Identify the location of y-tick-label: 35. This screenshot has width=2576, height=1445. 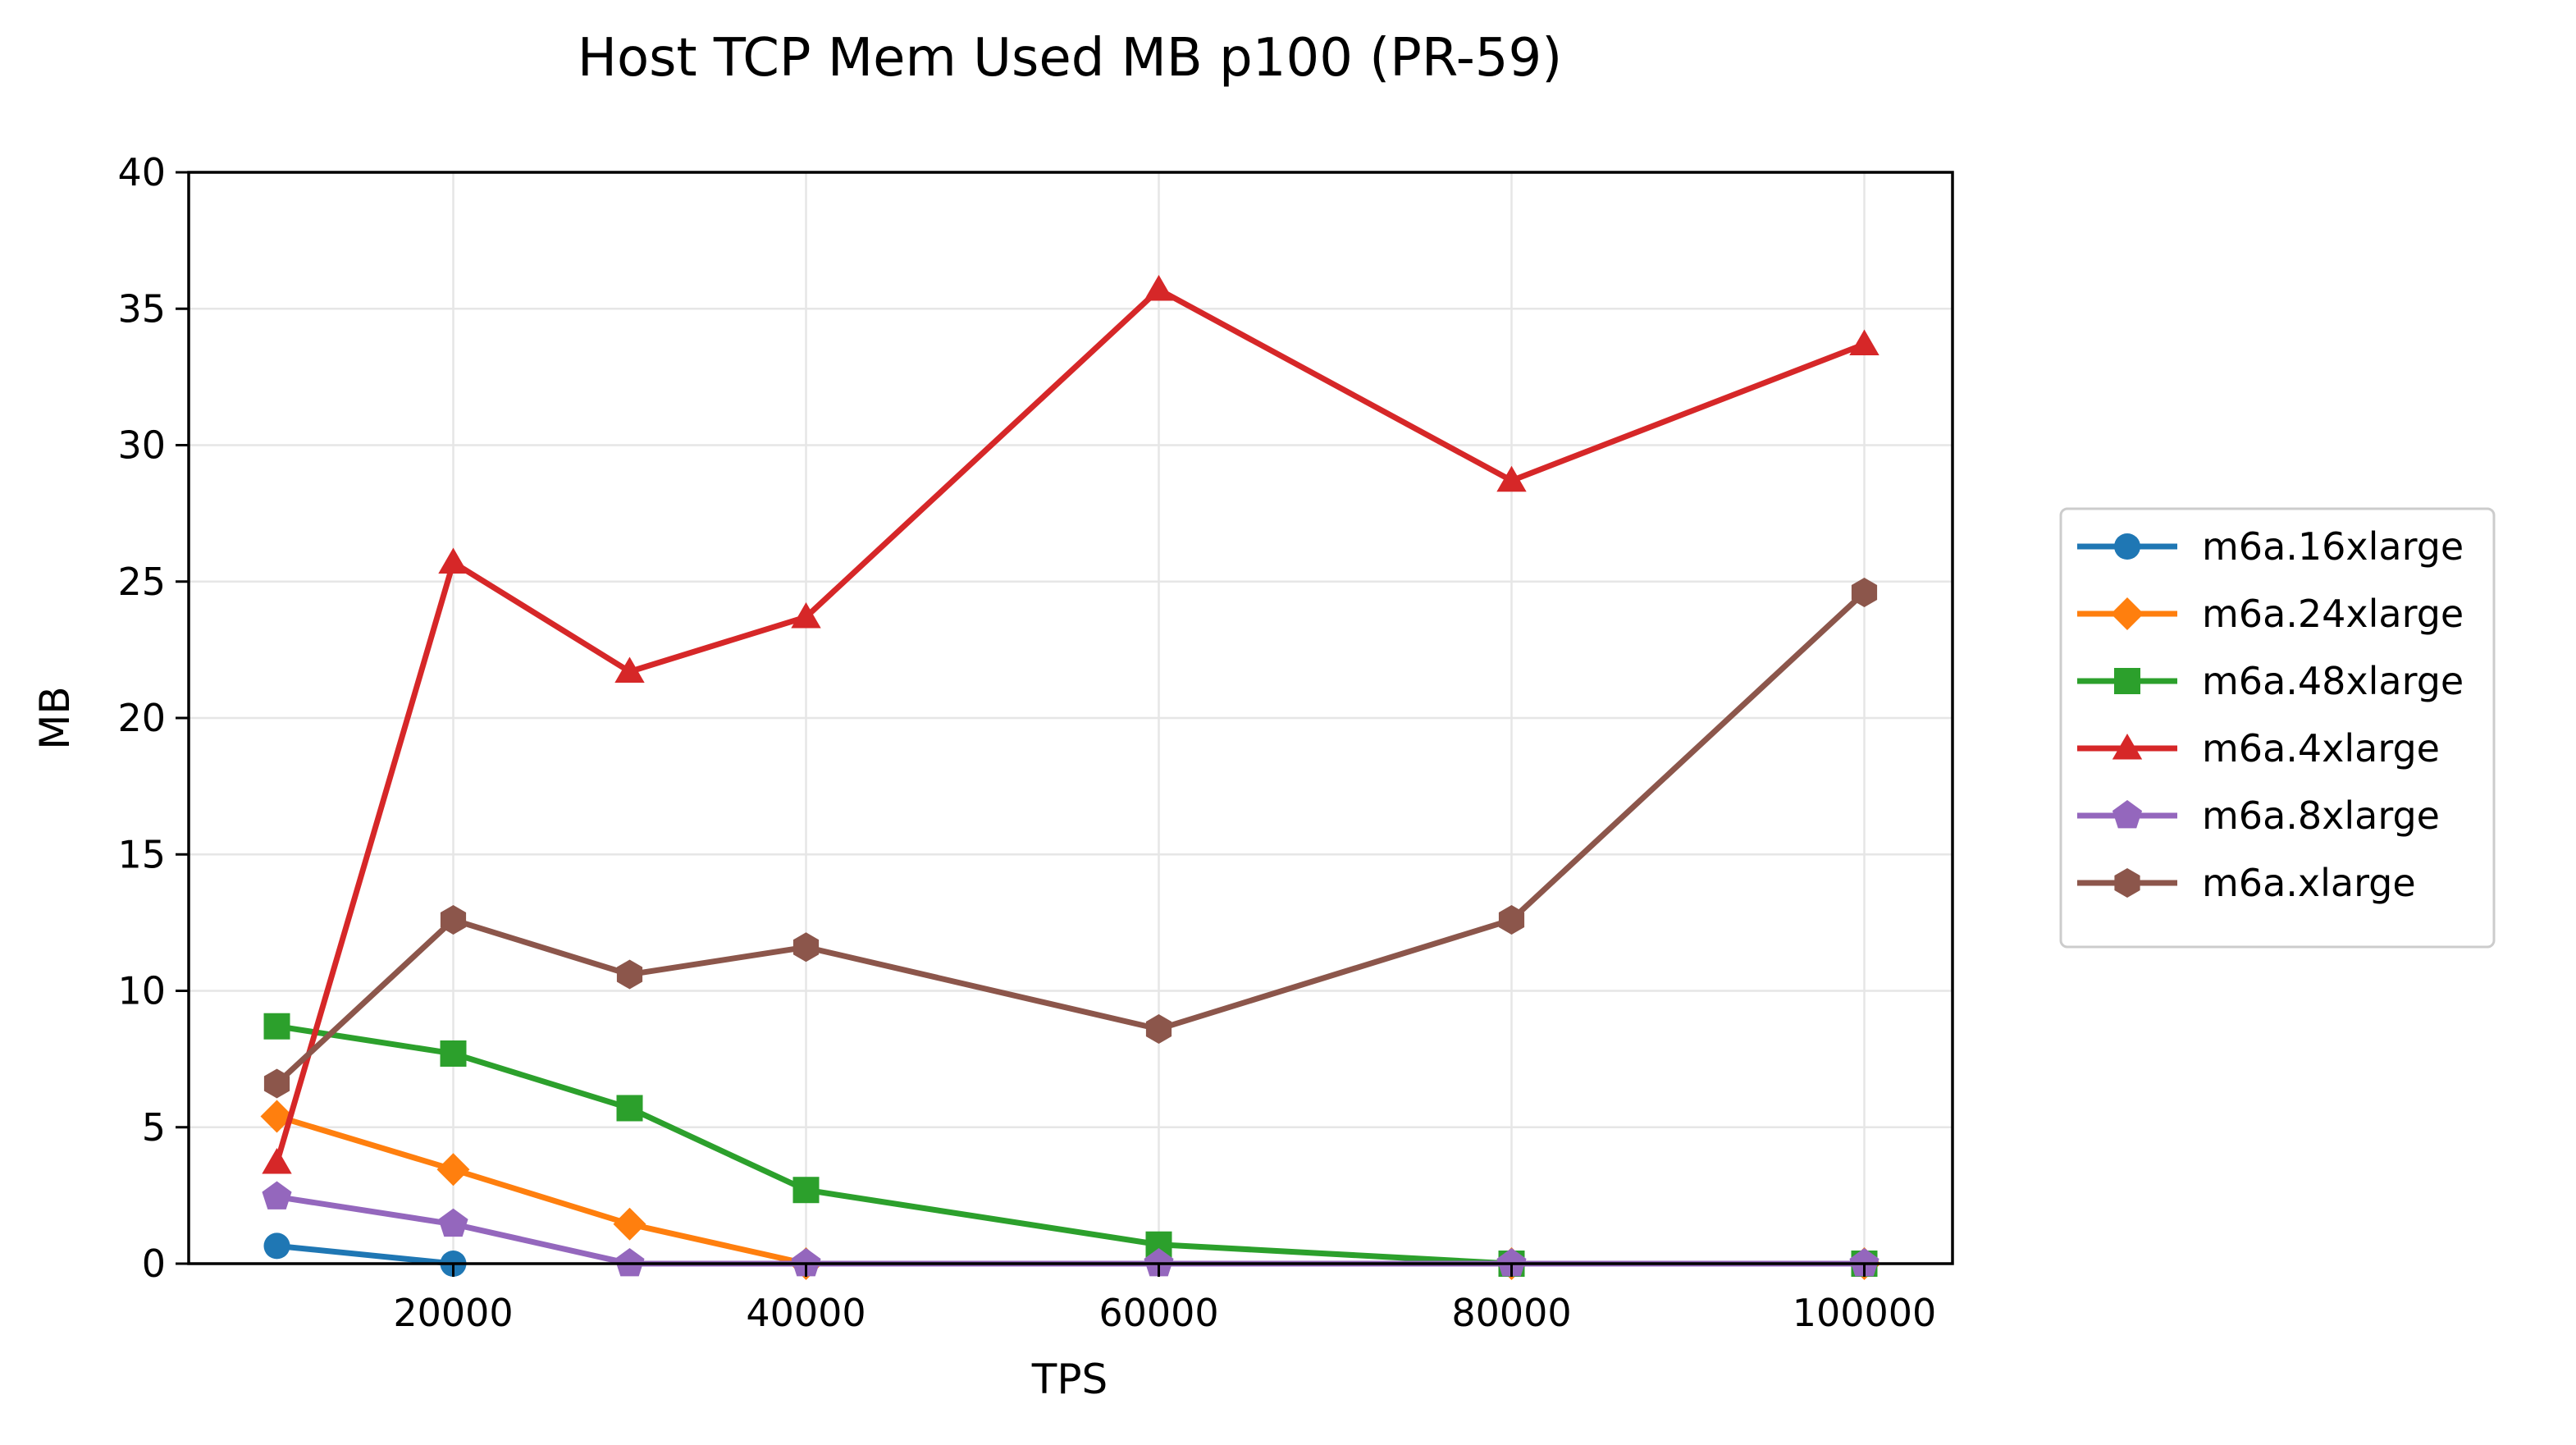
(142, 308).